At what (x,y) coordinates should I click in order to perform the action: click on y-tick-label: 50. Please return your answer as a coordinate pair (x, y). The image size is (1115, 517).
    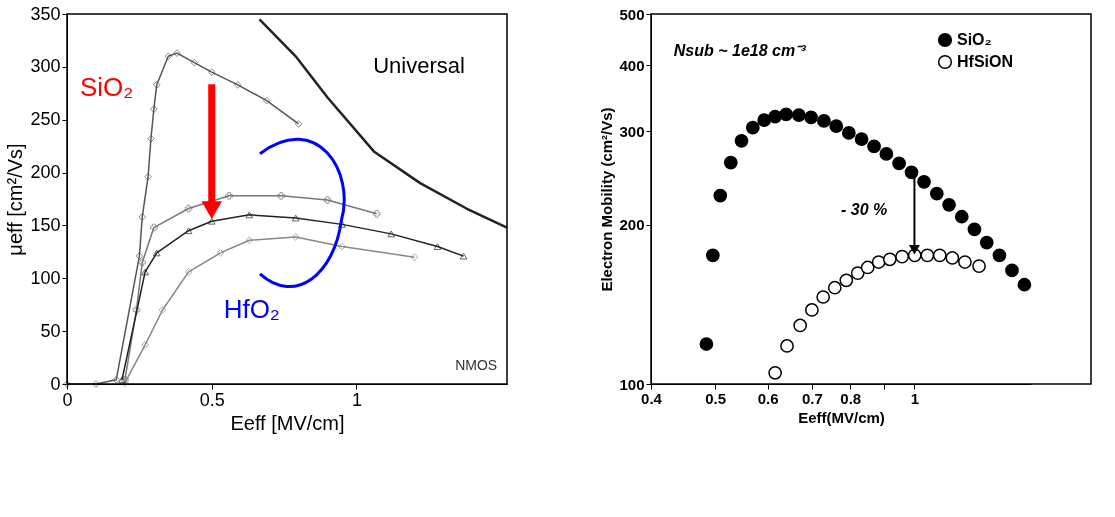
    Looking at the image, I should click on (50, 330).